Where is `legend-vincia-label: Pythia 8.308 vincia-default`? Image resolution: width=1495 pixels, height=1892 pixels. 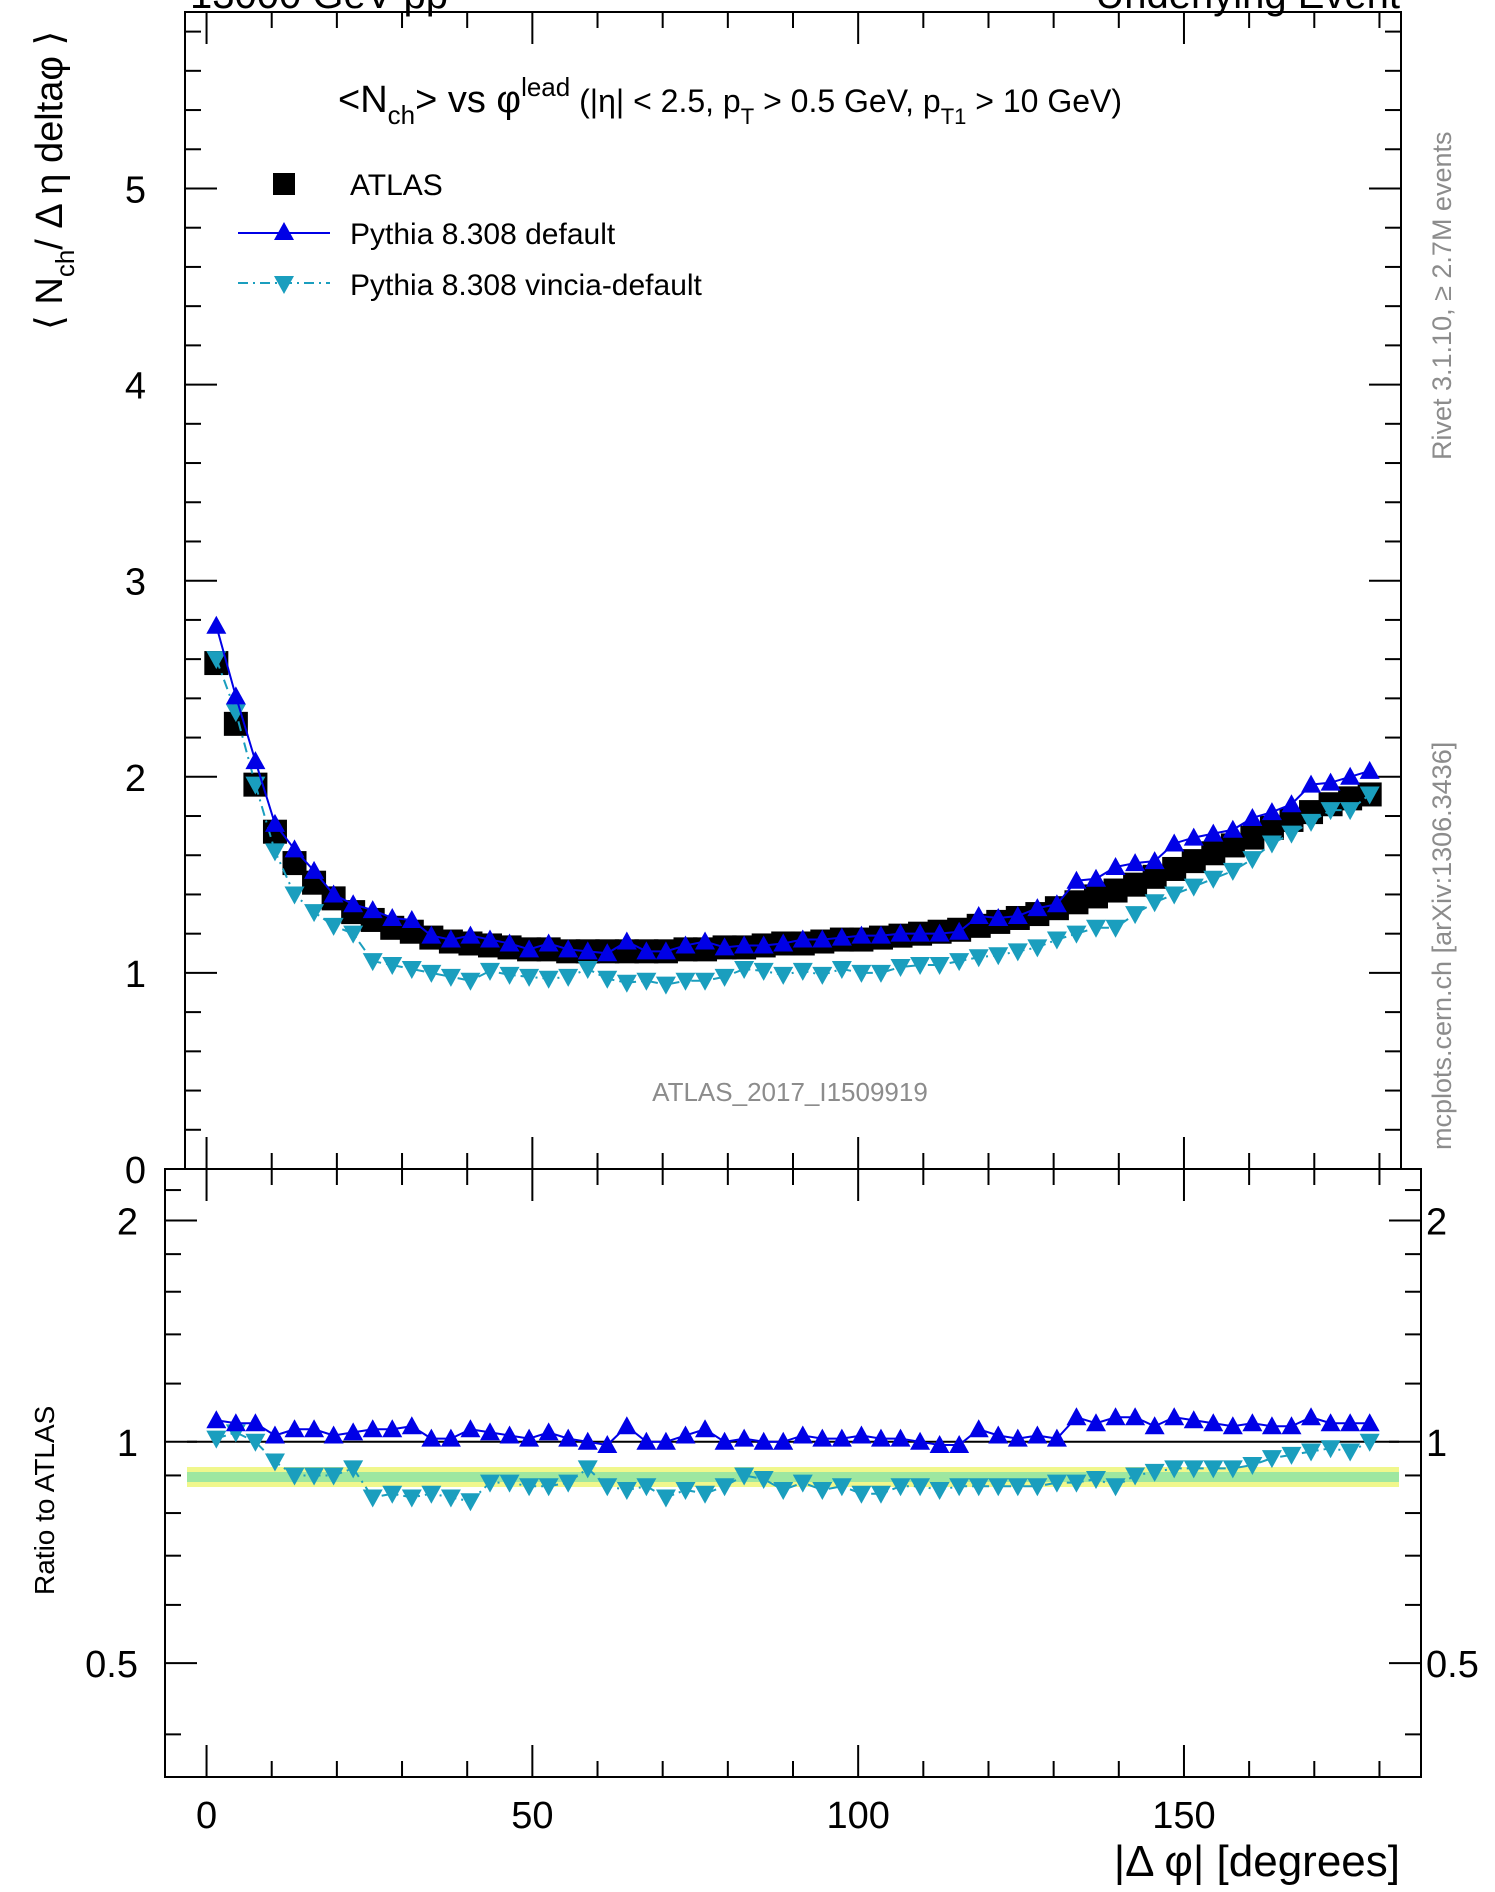
legend-vincia-label: Pythia 8.308 vincia-default is located at coordinates (526, 285).